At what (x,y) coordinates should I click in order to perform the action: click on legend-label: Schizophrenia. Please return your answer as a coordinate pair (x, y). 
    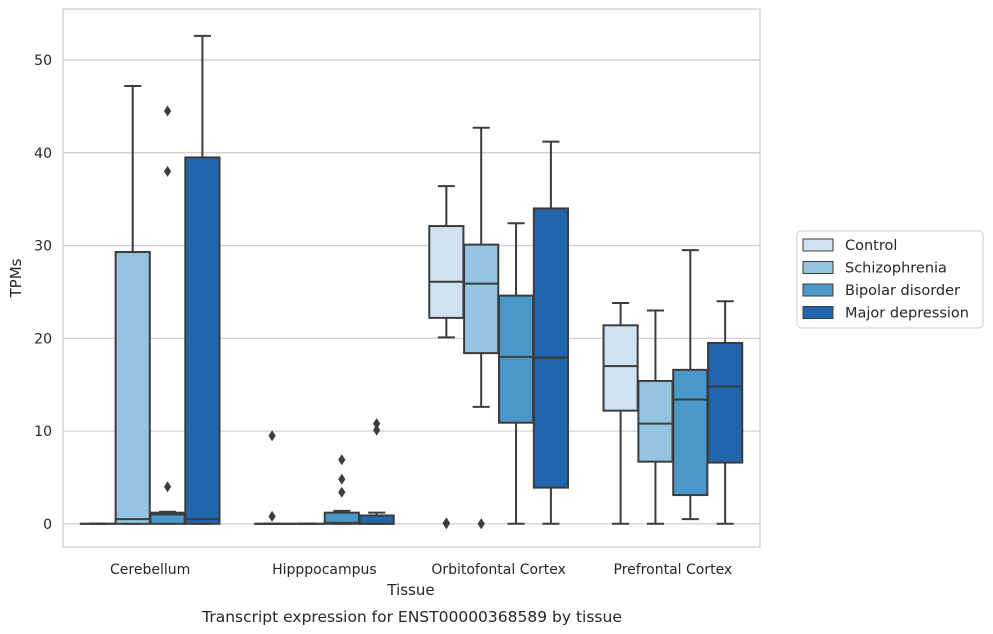
    Looking at the image, I should click on (896, 269).